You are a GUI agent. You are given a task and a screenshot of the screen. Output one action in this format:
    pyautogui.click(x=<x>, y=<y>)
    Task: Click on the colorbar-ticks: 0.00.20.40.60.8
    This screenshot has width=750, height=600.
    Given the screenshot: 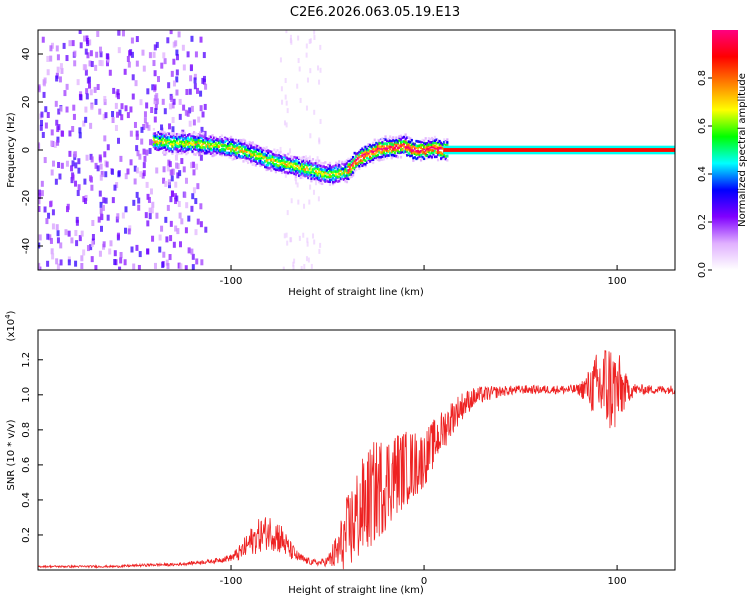 What is the action you would take?
    pyautogui.click(x=704, y=174)
    